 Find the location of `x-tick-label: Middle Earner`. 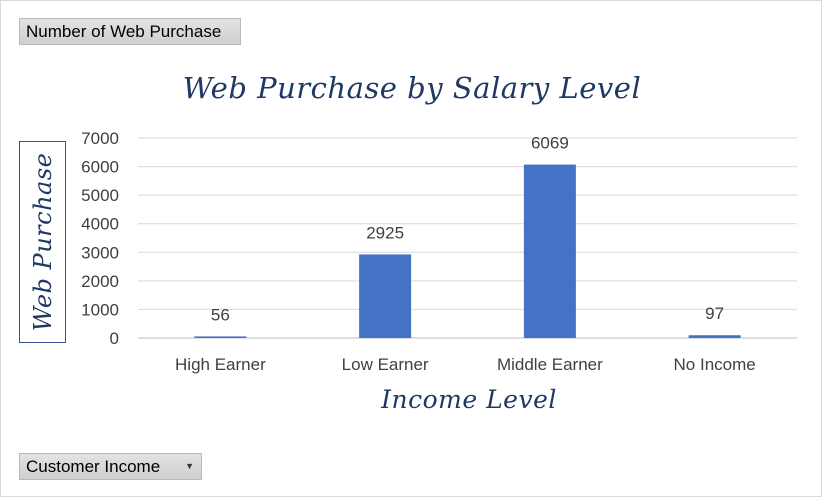

x-tick-label: Middle Earner is located at coordinates (550, 364).